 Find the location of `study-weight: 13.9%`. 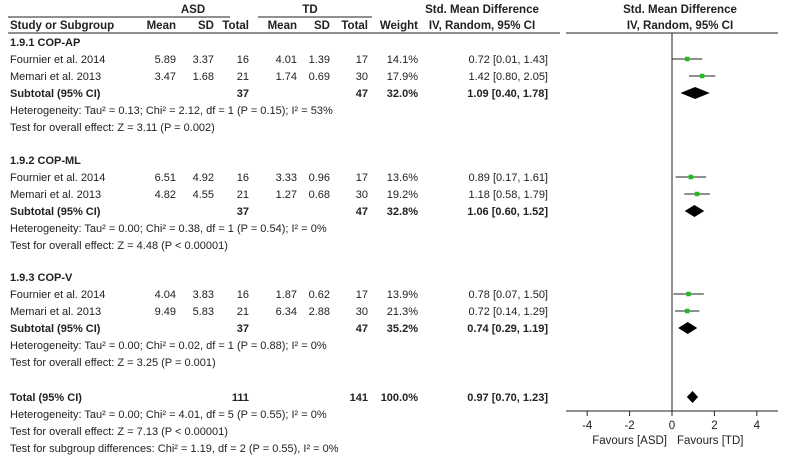

study-weight: 13.9% is located at coordinates (402, 295).